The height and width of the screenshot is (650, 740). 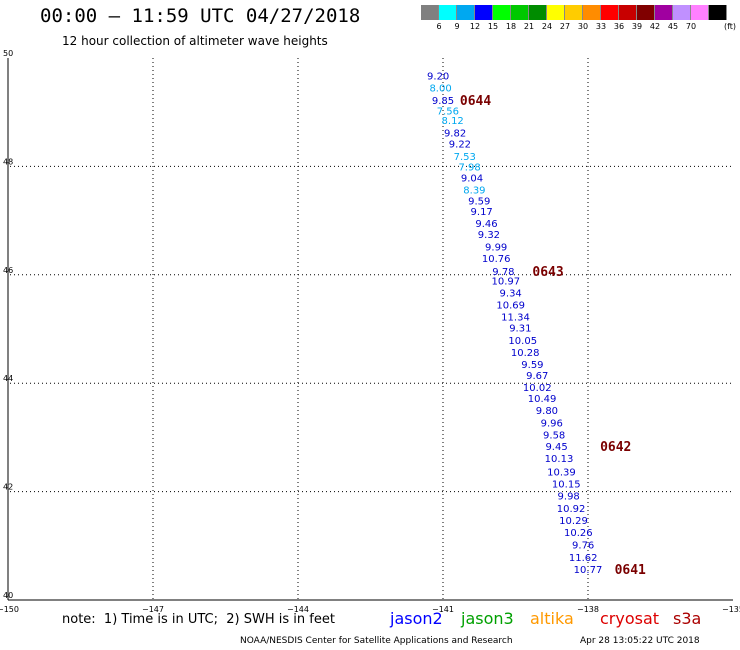 What do you see at coordinates (469, 168) in the screenshot?
I see `wave-height-label: 7.98` at bounding box center [469, 168].